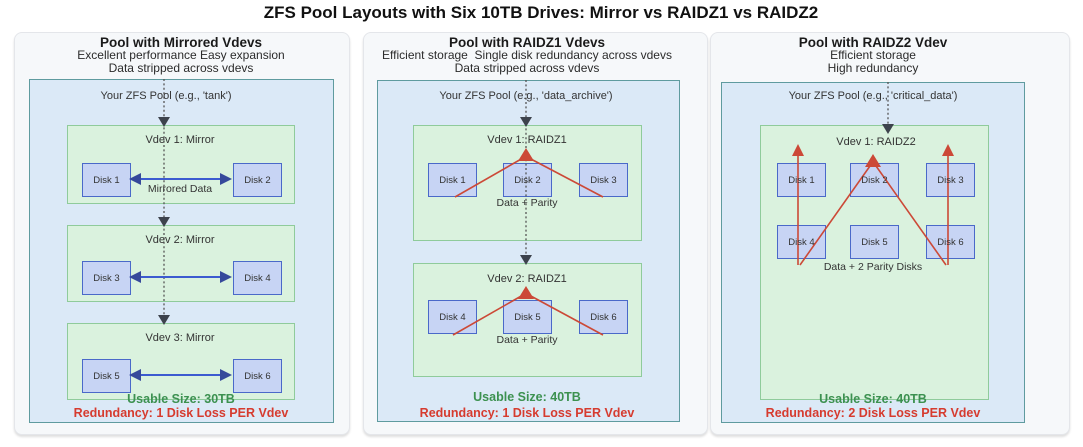  What do you see at coordinates (181, 55) in the screenshot?
I see `panel-subtitle: Excellent performance Easy expansion` at bounding box center [181, 55].